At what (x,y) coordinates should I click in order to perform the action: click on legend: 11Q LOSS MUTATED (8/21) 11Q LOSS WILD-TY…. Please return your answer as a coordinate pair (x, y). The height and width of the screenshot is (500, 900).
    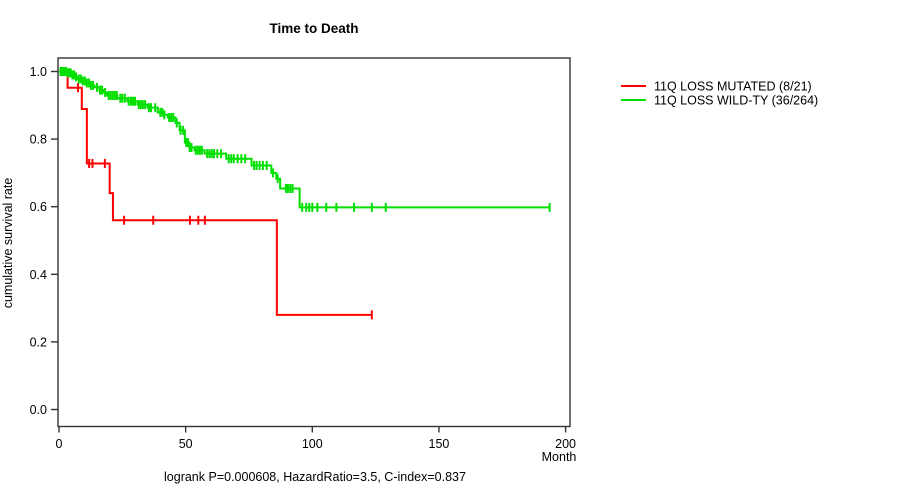
    Looking at the image, I should click on (719, 94).